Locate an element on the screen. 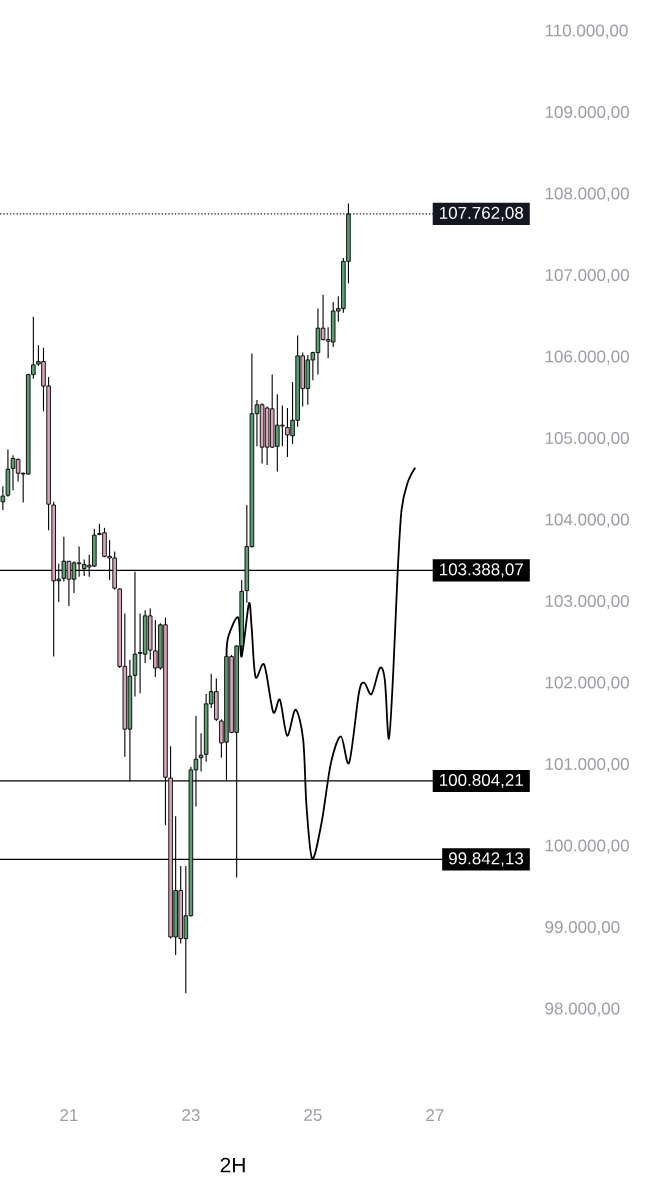 This screenshot has height=1200, width=662. y-tick-label: 109.000,00 is located at coordinates (587, 113).